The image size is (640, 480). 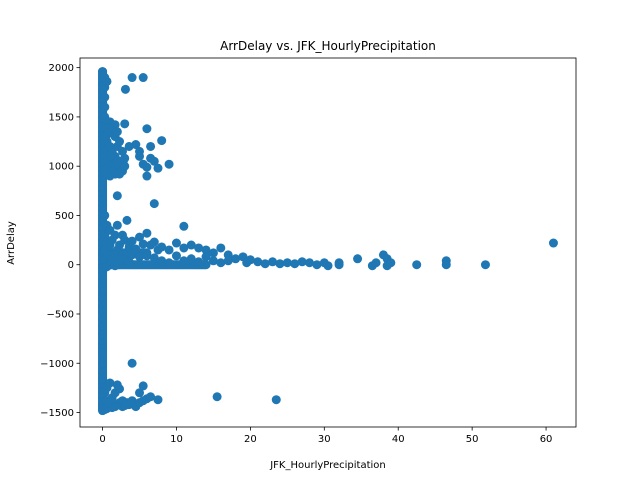 What do you see at coordinates (60, 241) in the screenshot?
I see `y-axis-ticks: −1500 −1000 −500 0 500 1000 1500 2000` at bounding box center [60, 241].